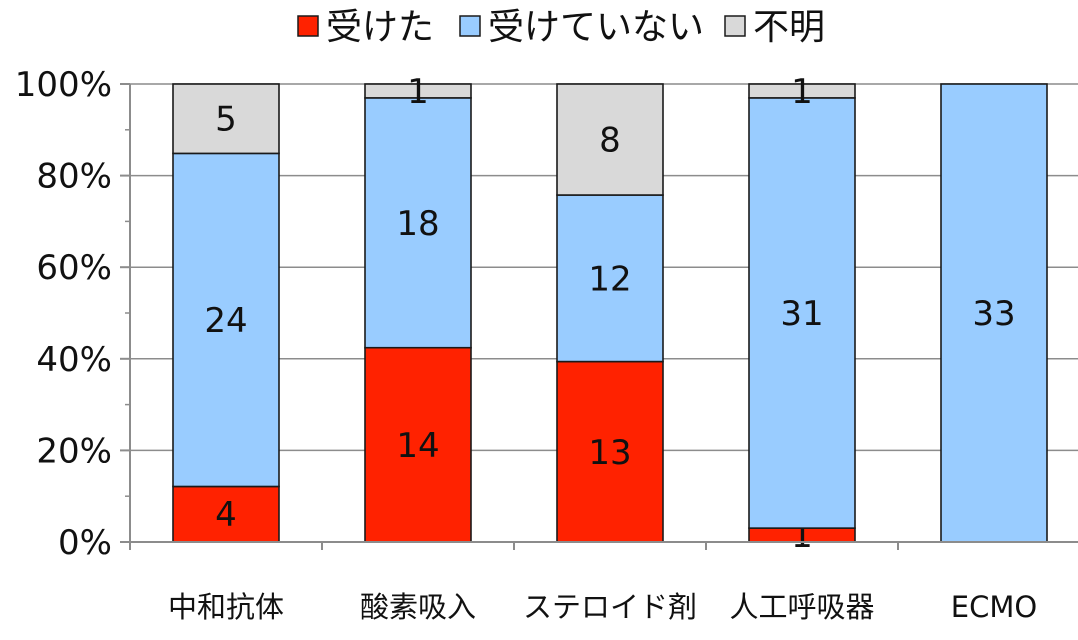  I want to click on y-tick-label: 80%, so click(74, 177).